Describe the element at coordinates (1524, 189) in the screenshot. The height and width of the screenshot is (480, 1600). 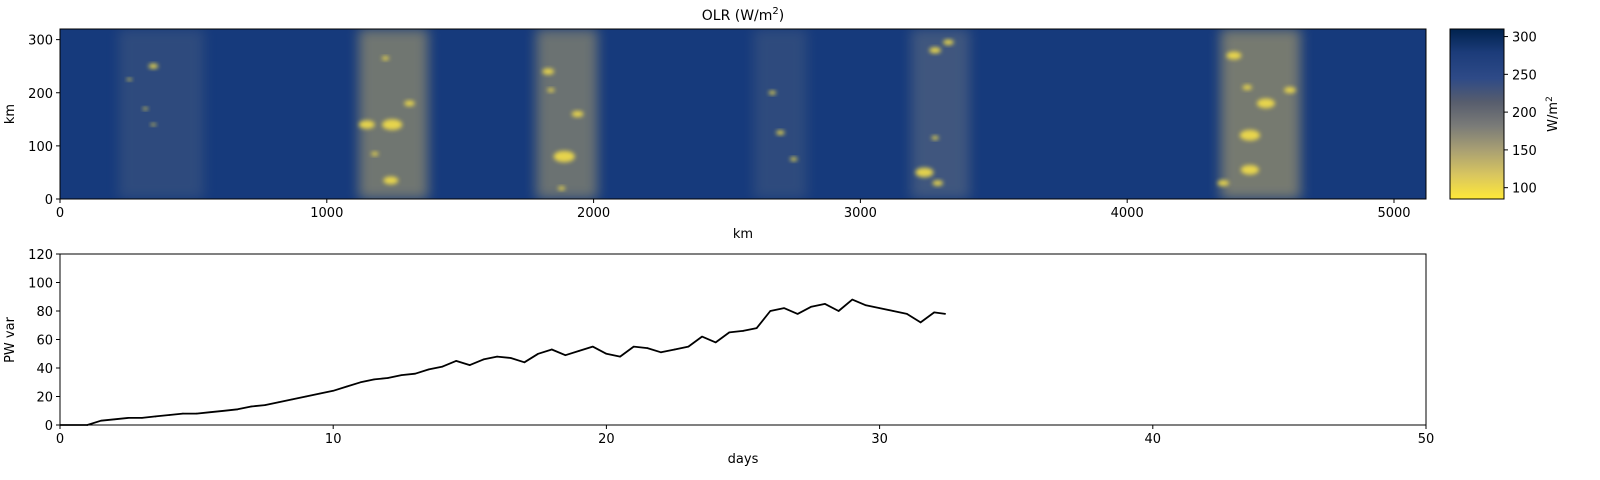
I see `colorbar-tick-label: 100` at that location.